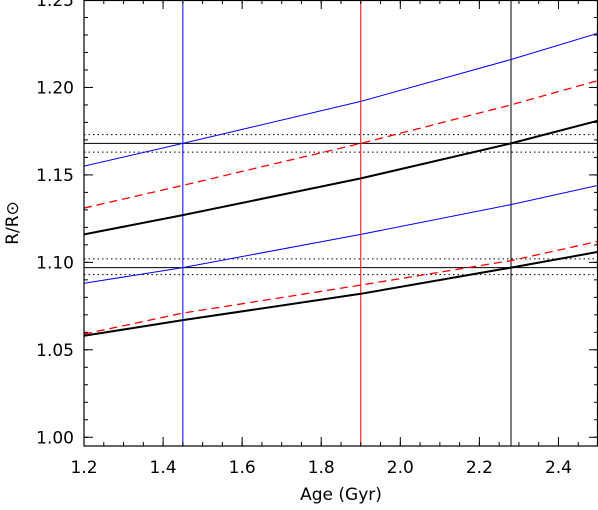 This screenshot has height=510, width=598. What do you see at coordinates (83, 468) in the screenshot?
I see `x-tick-label: 1.2` at bounding box center [83, 468].